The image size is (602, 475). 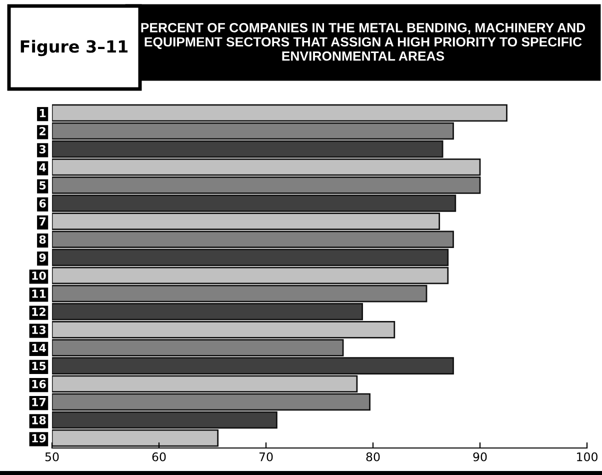 I want to click on y-tick-label: 1, so click(x=43, y=113).